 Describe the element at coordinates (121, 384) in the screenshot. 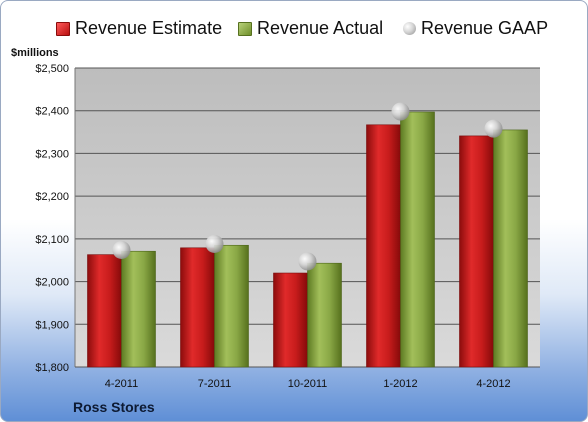

I see `x-tick-label: 4-2011` at that location.